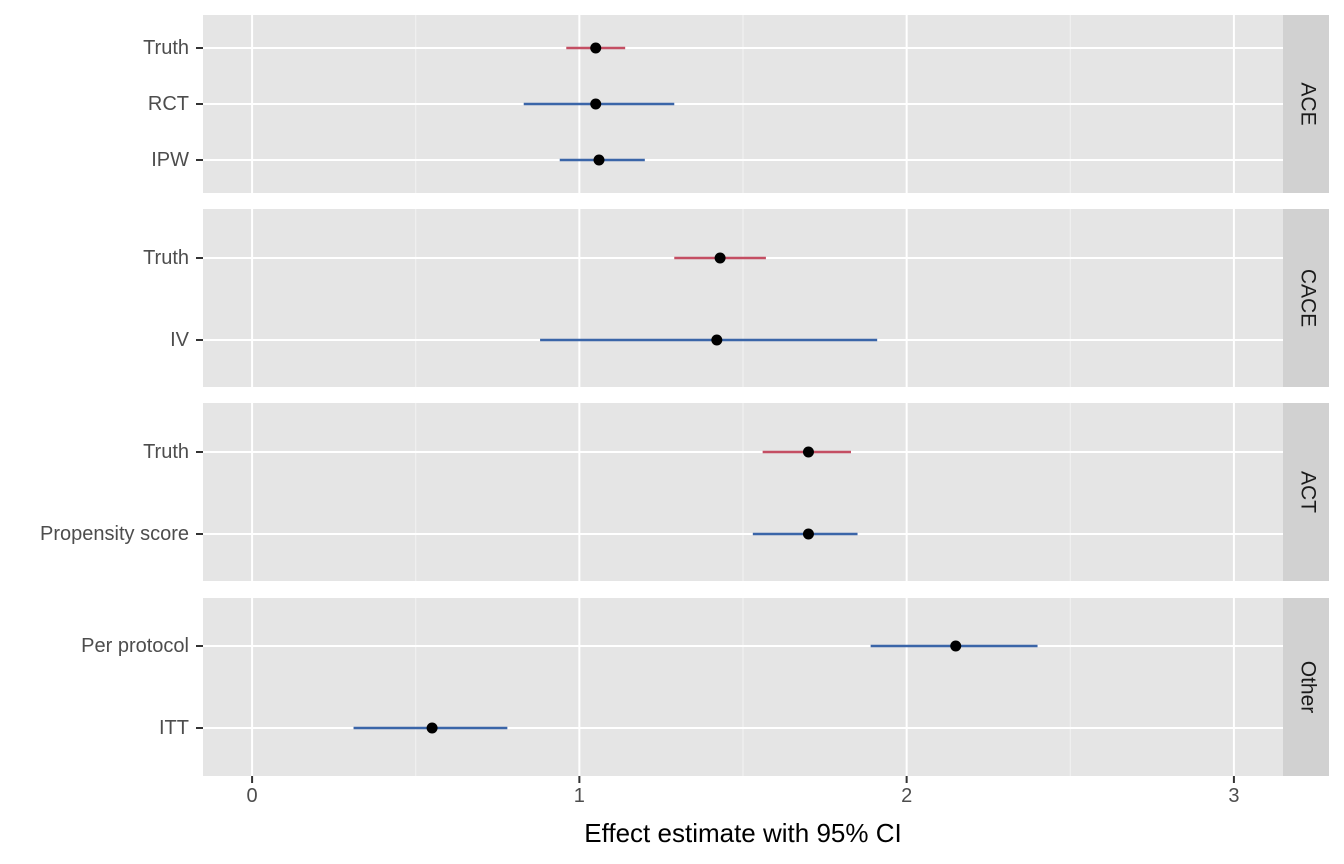 This screenshot has height=864, width=1344. I want to click on y-tick-label: Propensity score, so click(114, 534).